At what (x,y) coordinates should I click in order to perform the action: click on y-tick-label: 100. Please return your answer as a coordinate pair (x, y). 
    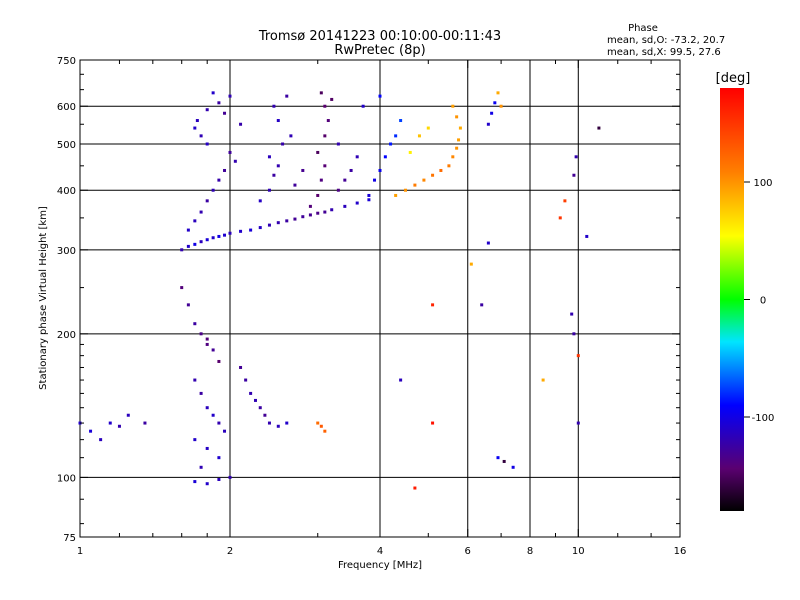
    Looking at the image, I should click on (66, 478).